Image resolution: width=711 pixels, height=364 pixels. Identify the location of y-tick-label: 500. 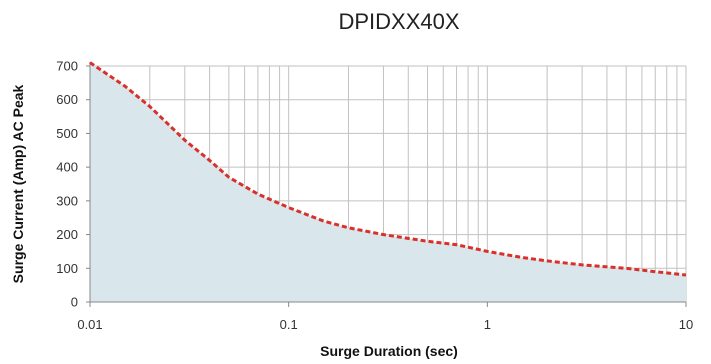
(67, 133).